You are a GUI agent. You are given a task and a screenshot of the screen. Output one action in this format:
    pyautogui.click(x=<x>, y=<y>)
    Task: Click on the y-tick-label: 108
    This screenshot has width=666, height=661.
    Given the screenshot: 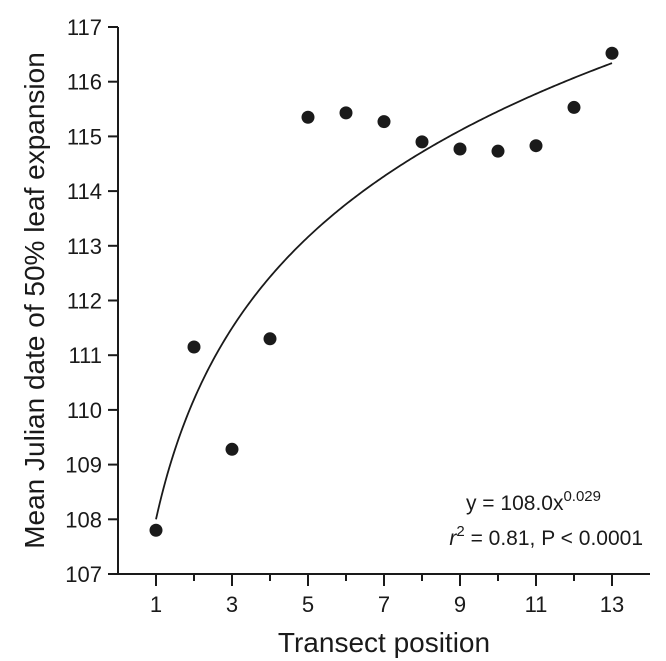 What is the action you would take?
    pyautogui.click(x=83, y=519)
    